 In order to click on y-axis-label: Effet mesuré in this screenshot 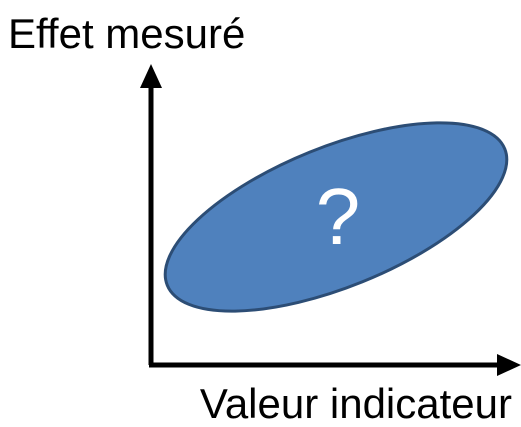, I will do `click(126, 33)`.